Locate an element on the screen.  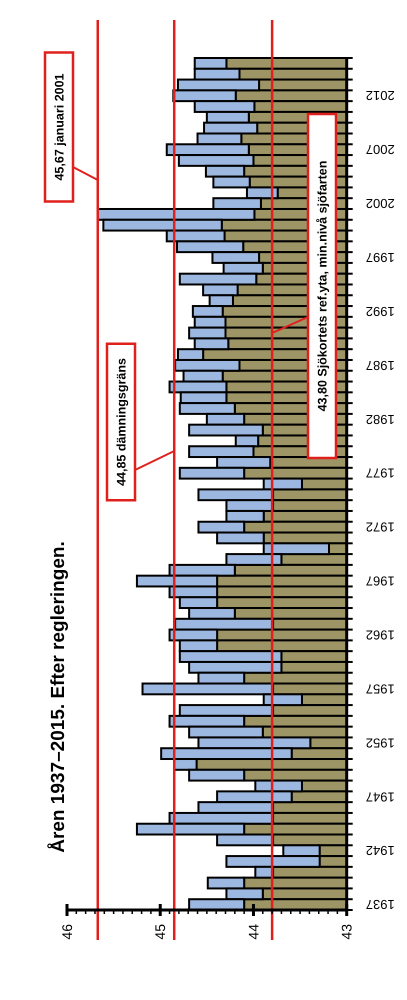
y-tick-label: 1972 is located at coordinates (380, 527).